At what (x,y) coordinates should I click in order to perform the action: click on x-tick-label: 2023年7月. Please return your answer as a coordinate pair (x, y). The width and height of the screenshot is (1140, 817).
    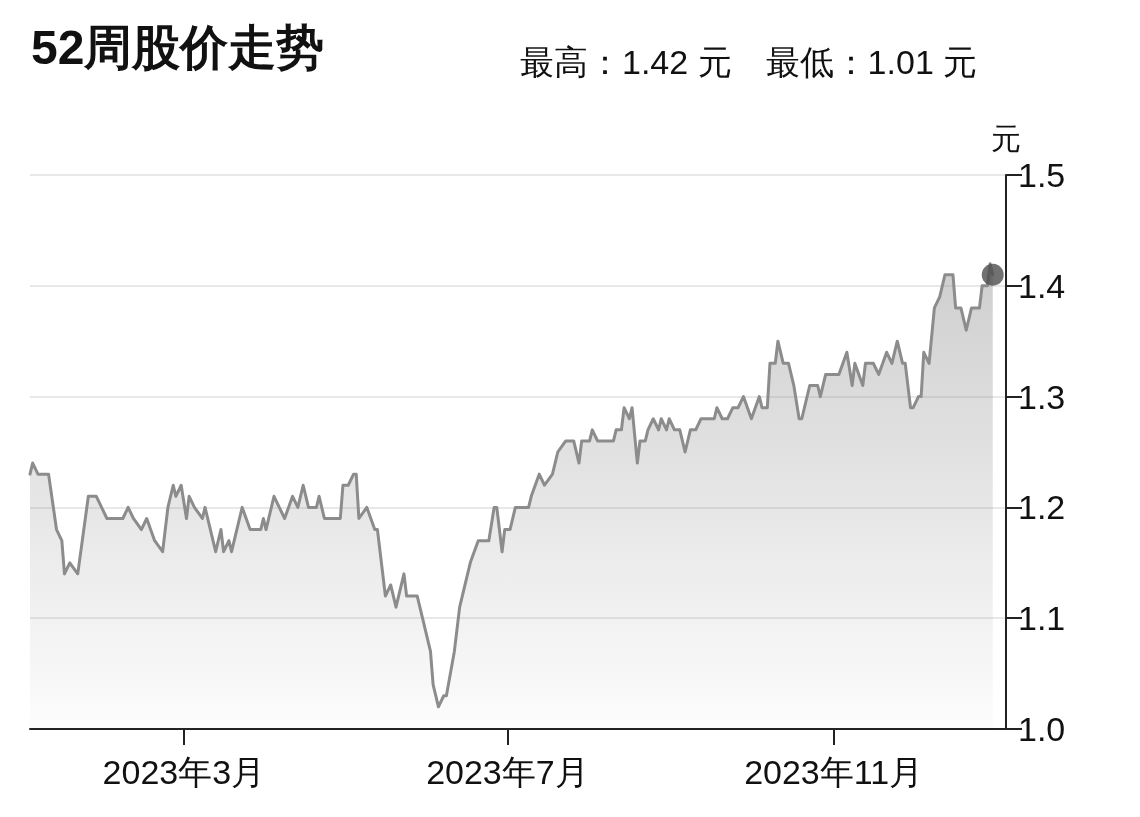
    Looking at the image, I should click on (507, 772).